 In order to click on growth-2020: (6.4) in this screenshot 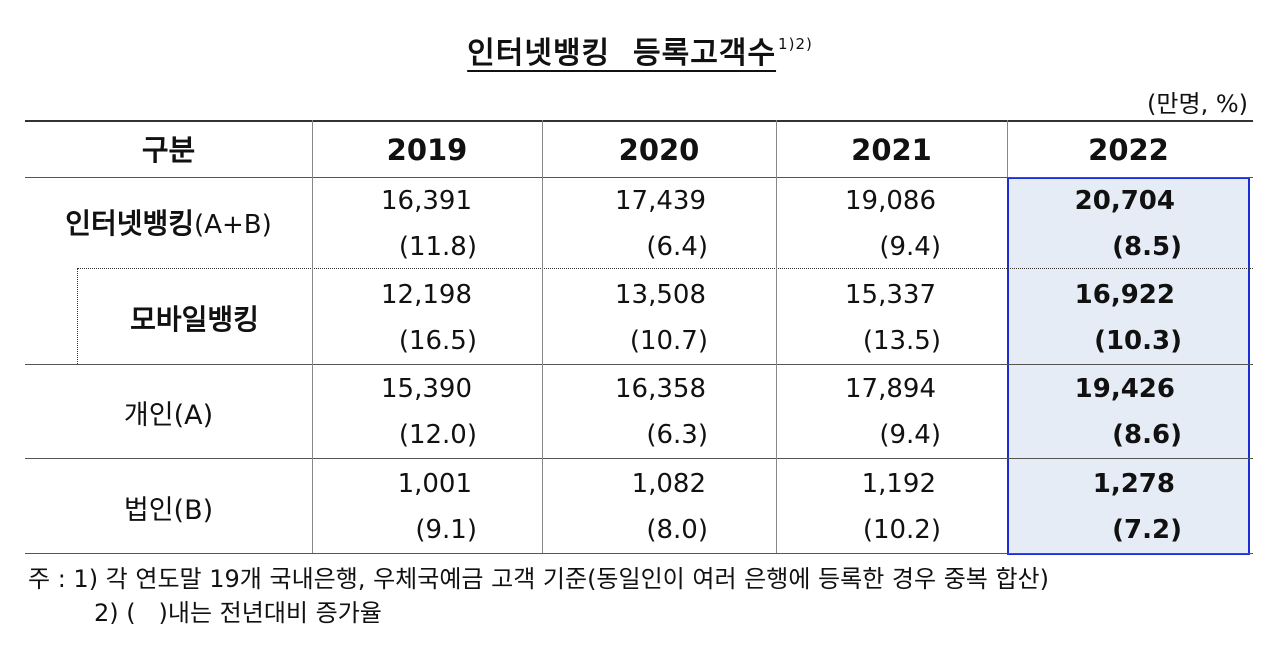, I will do `click(677, 247)`.